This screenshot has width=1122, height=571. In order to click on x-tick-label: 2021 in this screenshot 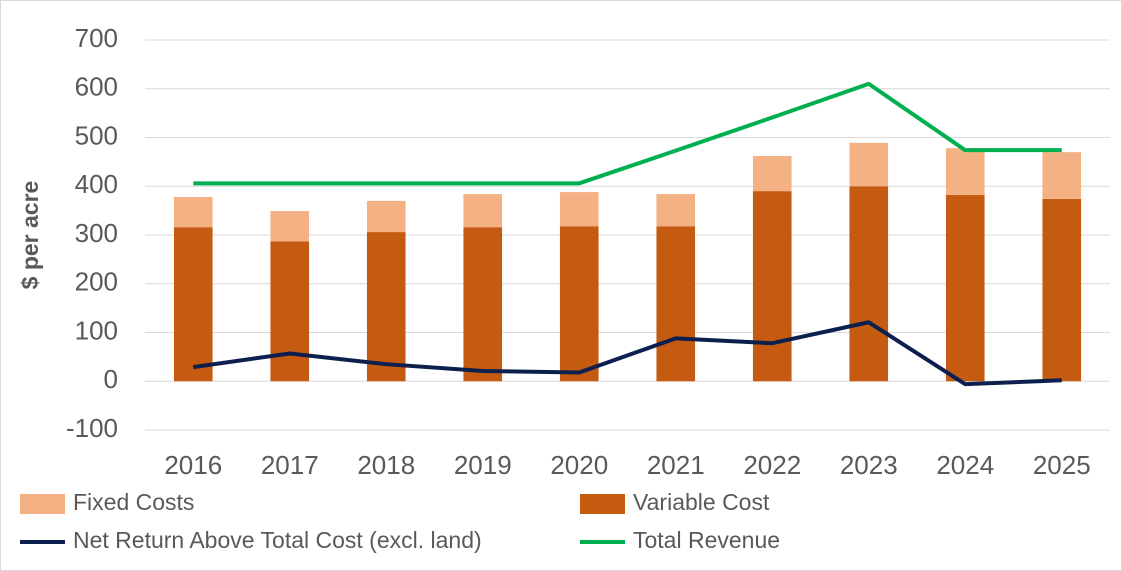, I will do `click(676, 465)`.